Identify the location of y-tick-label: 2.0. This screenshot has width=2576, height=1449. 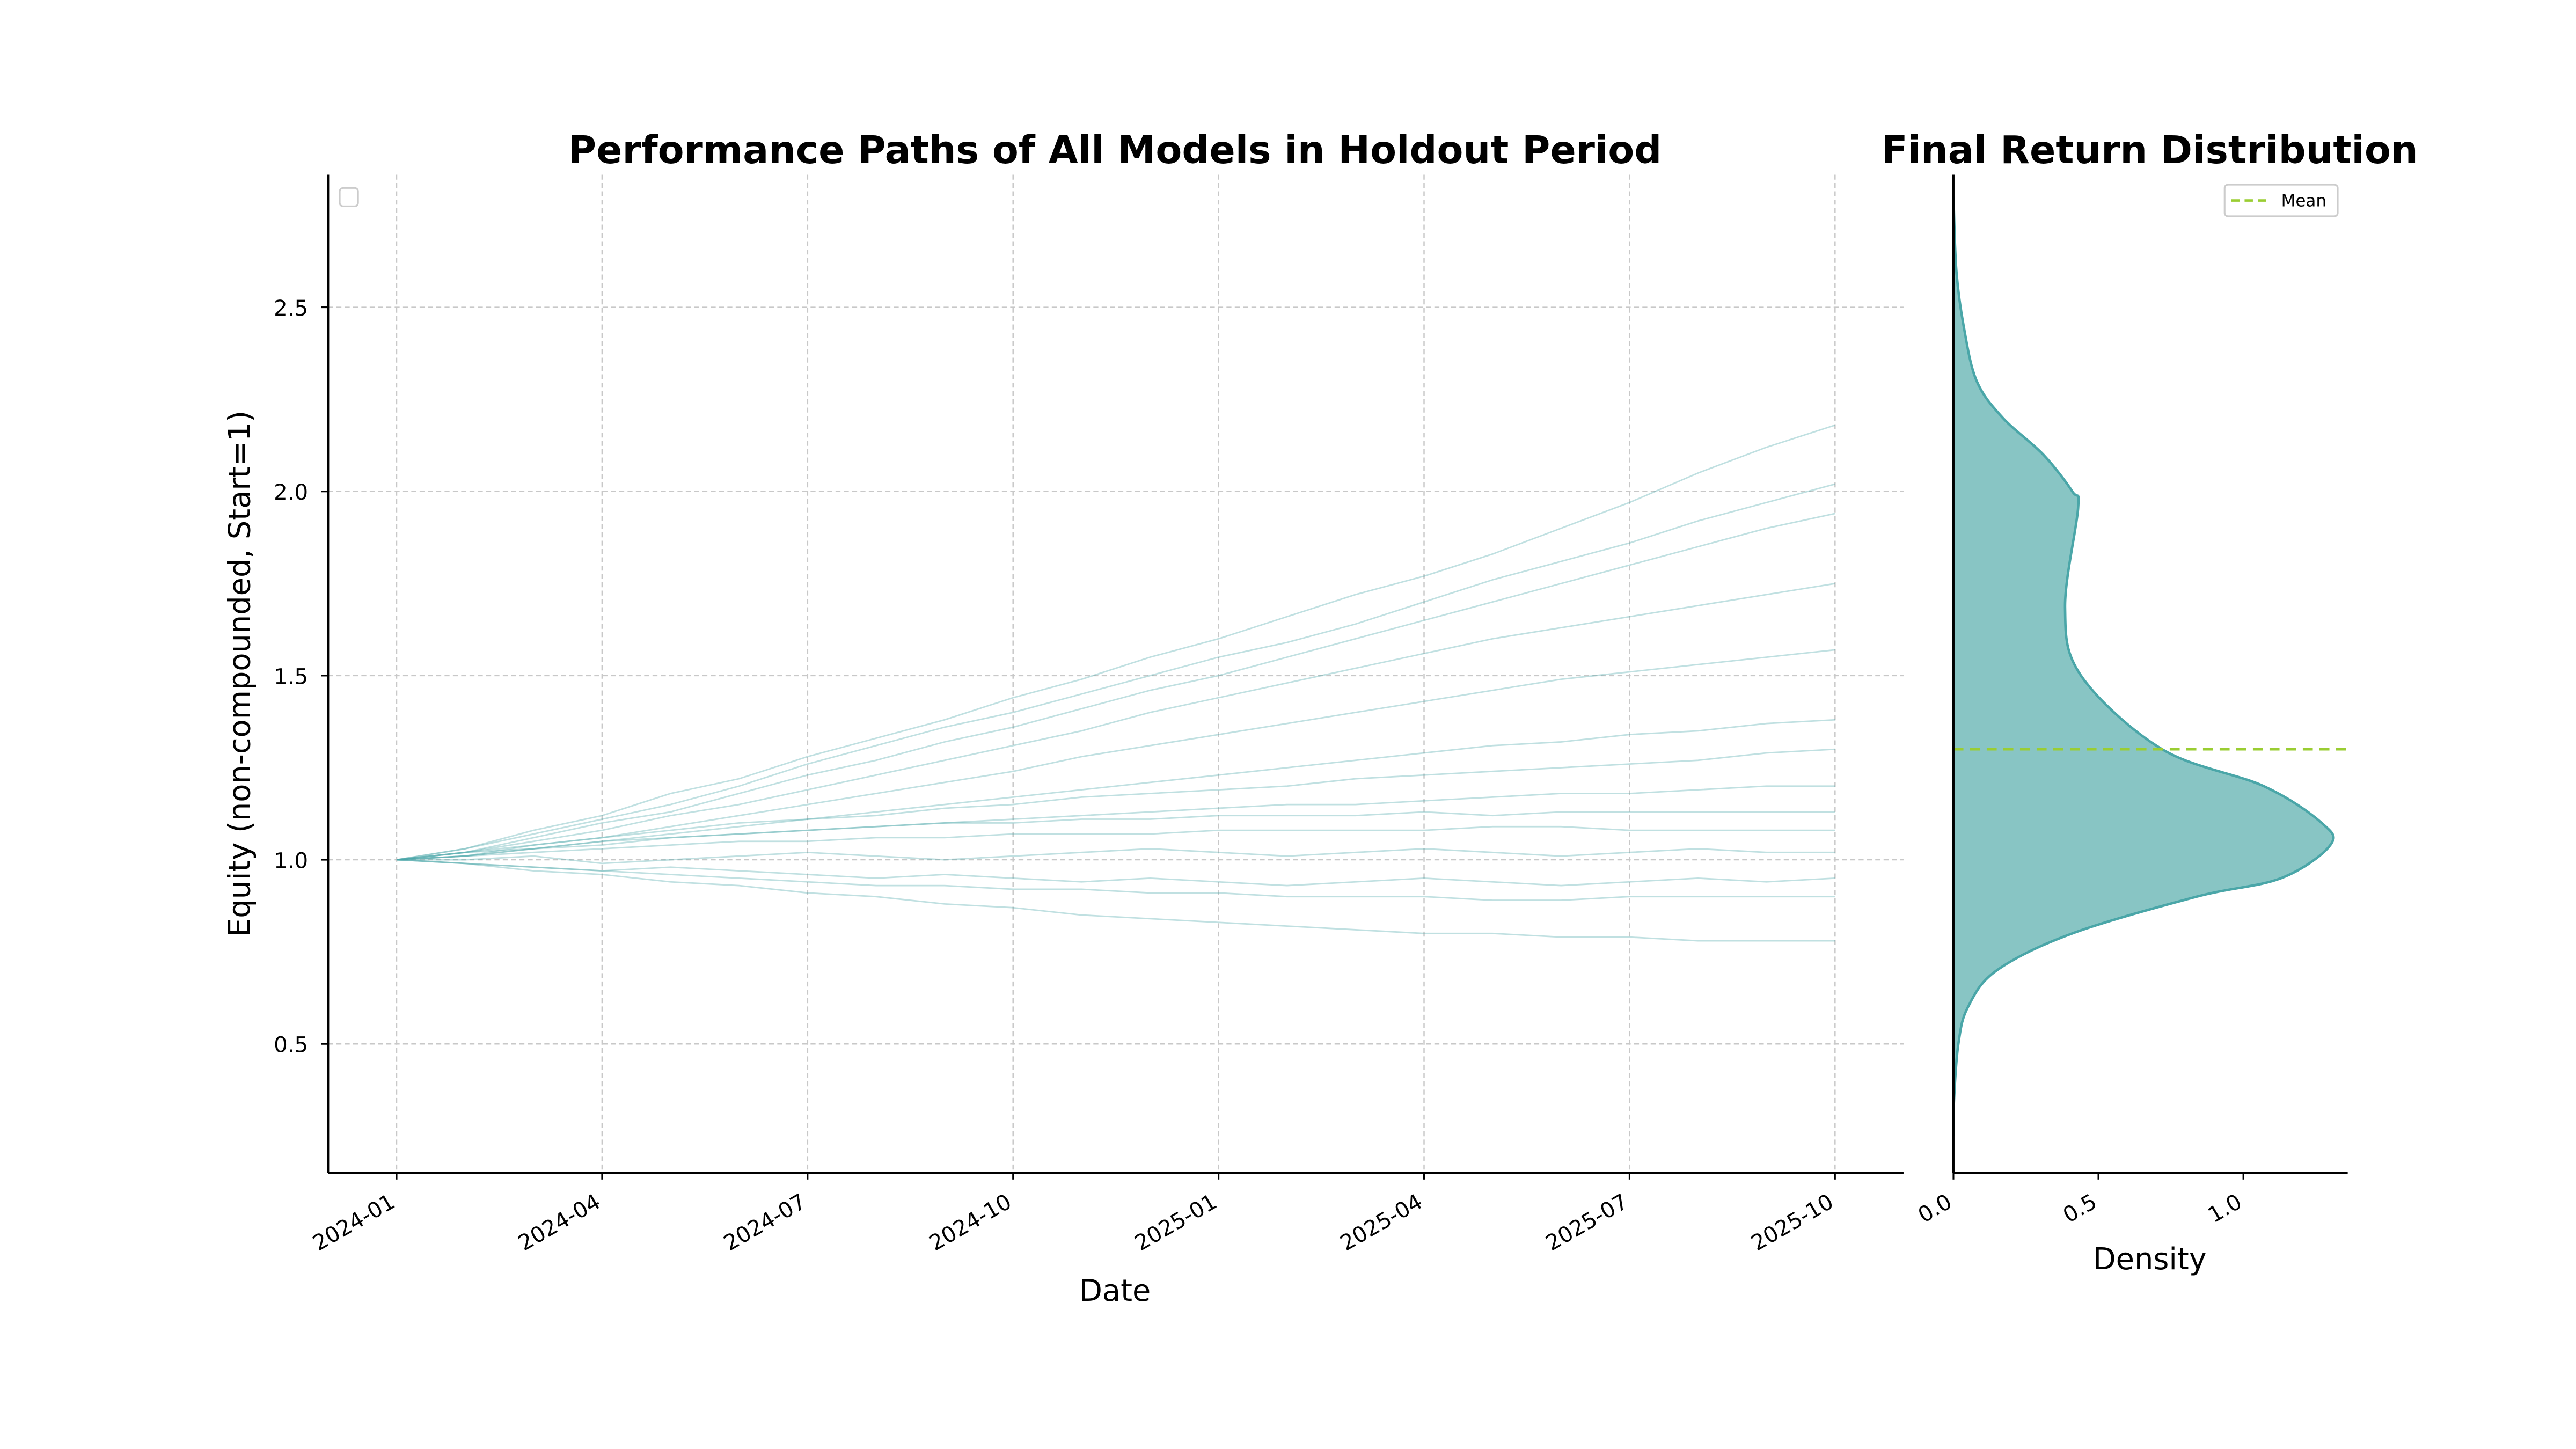
(291, 492).